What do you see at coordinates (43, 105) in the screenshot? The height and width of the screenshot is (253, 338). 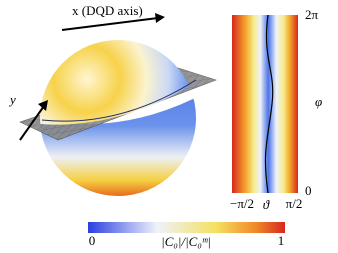 I see `y-arrow-head` at bounding box center [43, 105].